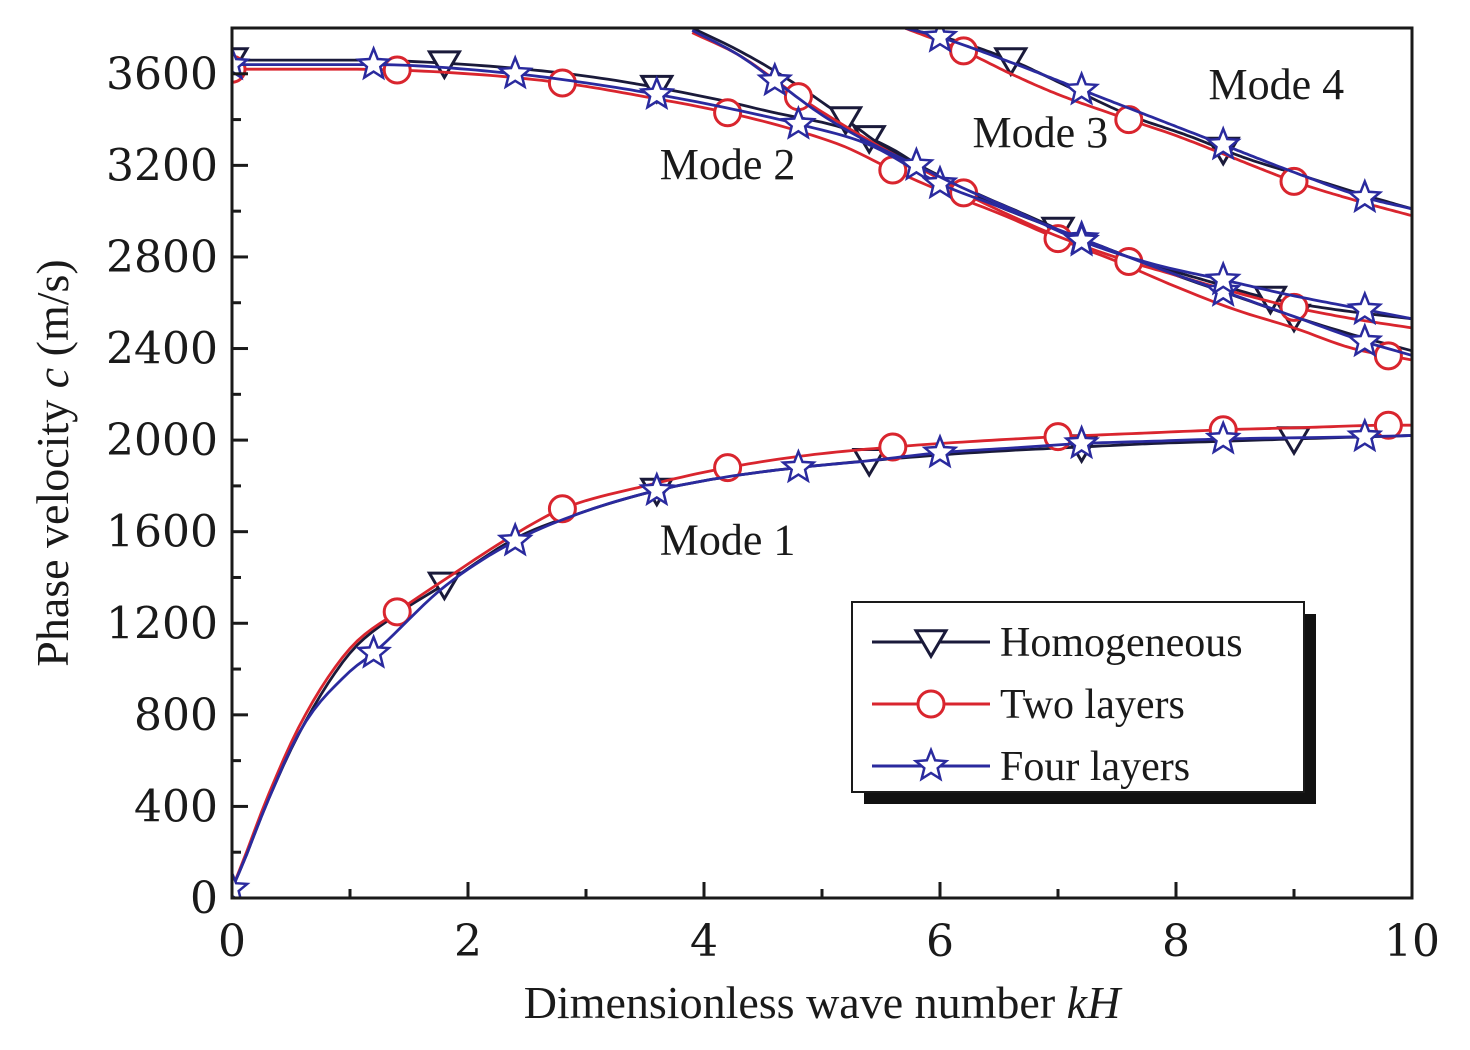  I want to click on legend-label: Two layers, so click(1092, 705).